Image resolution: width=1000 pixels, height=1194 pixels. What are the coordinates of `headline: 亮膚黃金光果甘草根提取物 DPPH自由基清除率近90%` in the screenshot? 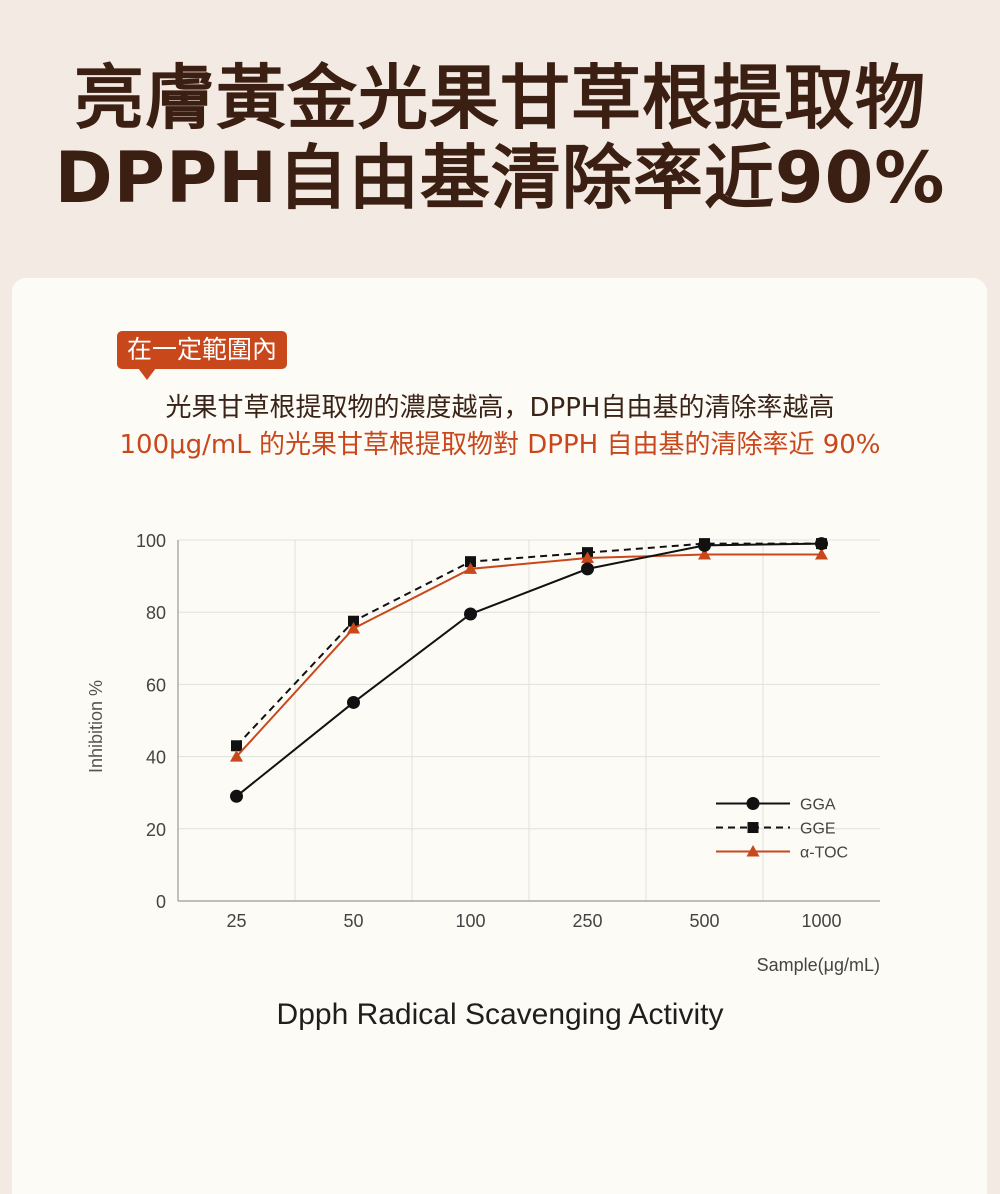 It's located at (500, 138).